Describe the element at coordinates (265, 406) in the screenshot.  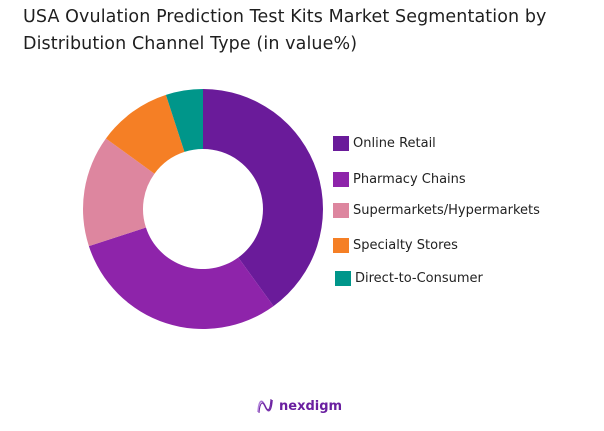
I see `nexdigm-wave-logo-icon` at that location.